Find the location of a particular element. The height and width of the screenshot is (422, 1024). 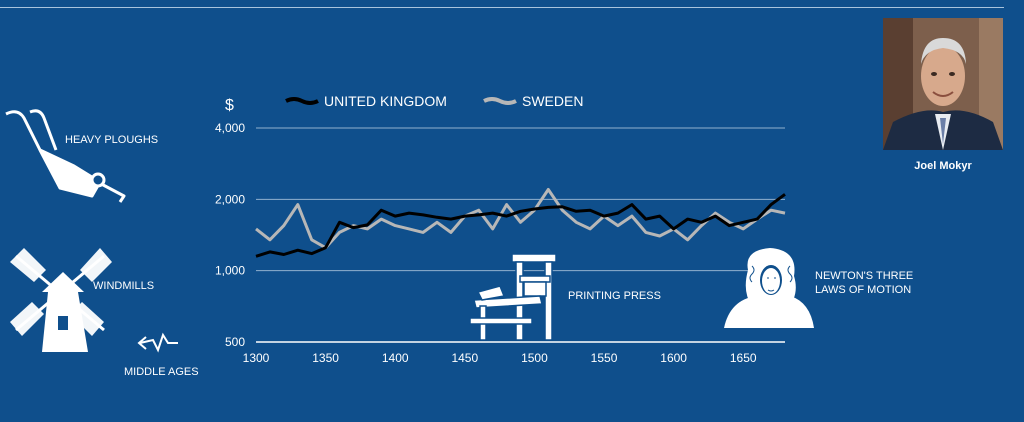

windmill-icon is located at coordinates (61, 300).